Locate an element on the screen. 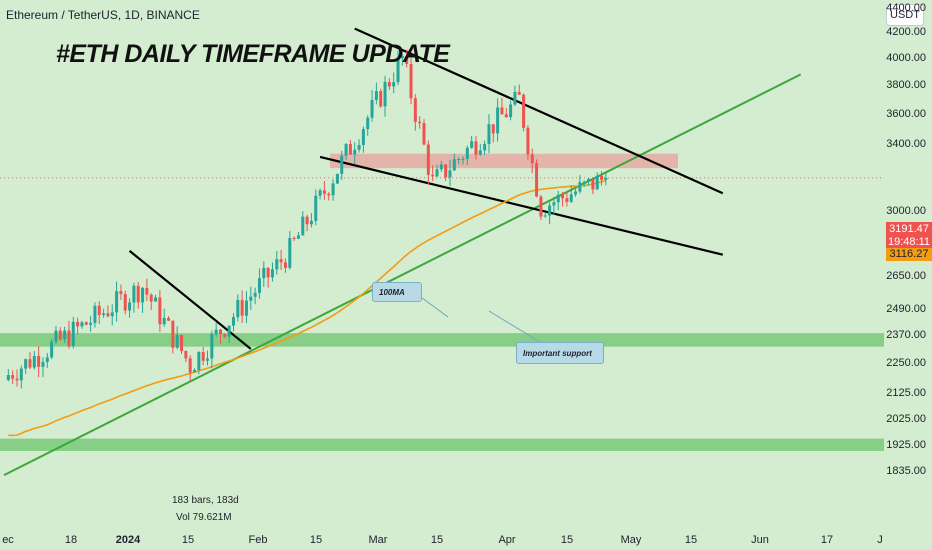 Image resolution: width=932 pixels, height=550 pixels. support-label-leader is located at coordinates (514, 326).